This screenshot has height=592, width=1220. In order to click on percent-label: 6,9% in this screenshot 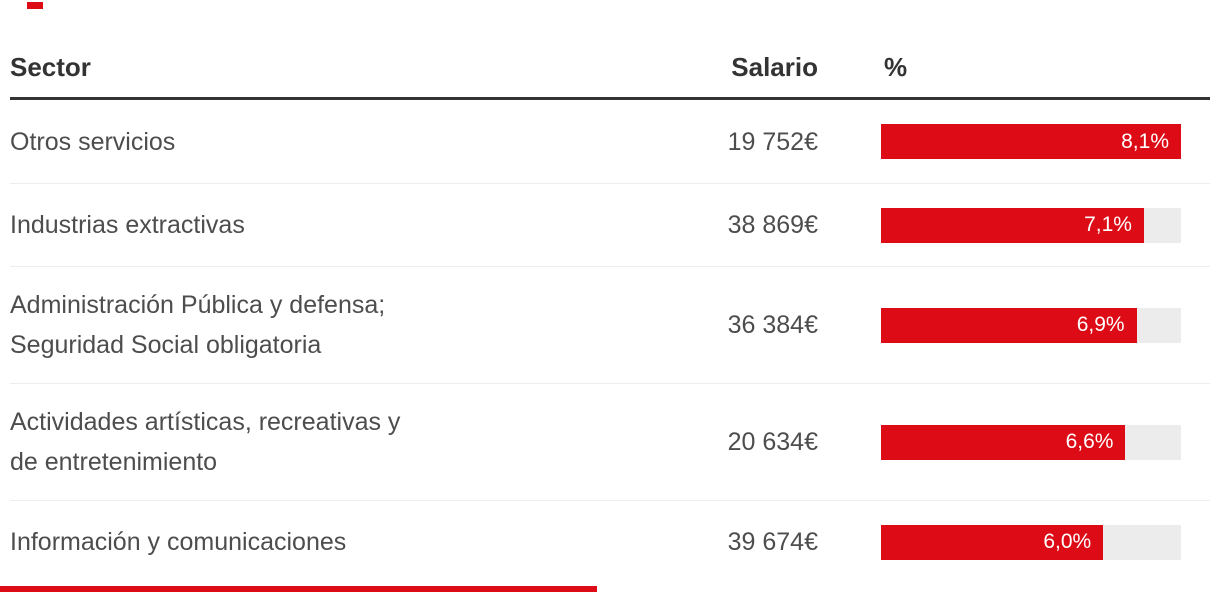, I will do `click(1100, 324)`.